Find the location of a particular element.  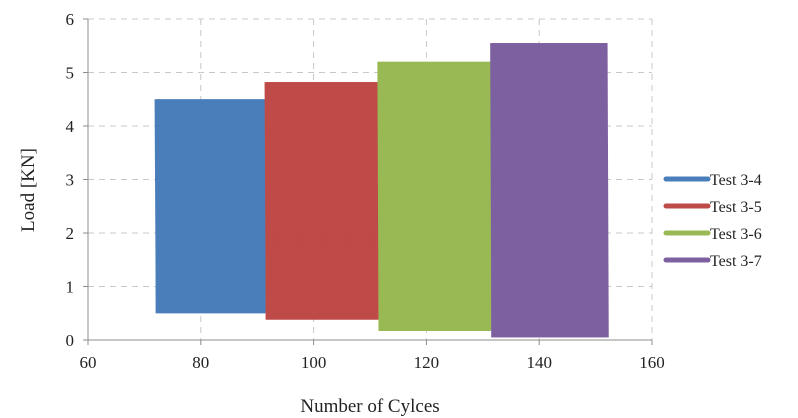

legend-item: Test 3-5 is located at coordinates (712, 207).